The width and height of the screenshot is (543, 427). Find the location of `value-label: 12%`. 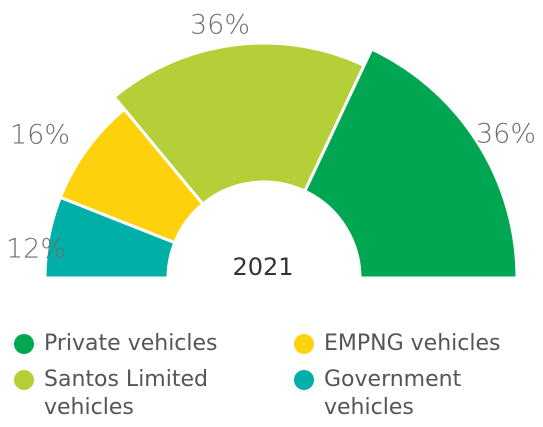

value-label: 12% is located at coordinates (36, 249).